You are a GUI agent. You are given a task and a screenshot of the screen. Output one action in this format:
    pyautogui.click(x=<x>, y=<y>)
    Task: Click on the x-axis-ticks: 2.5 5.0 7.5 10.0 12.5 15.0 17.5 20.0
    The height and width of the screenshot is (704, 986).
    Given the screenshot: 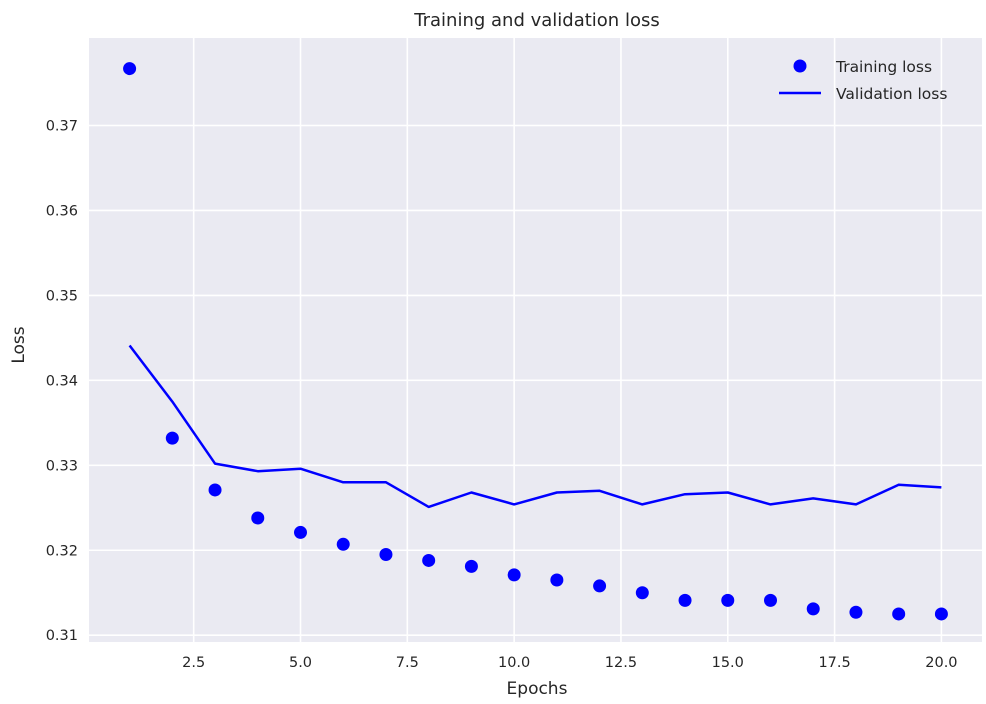 What is the action you would take?
    pyautogui.click(x=569, y=663)
    